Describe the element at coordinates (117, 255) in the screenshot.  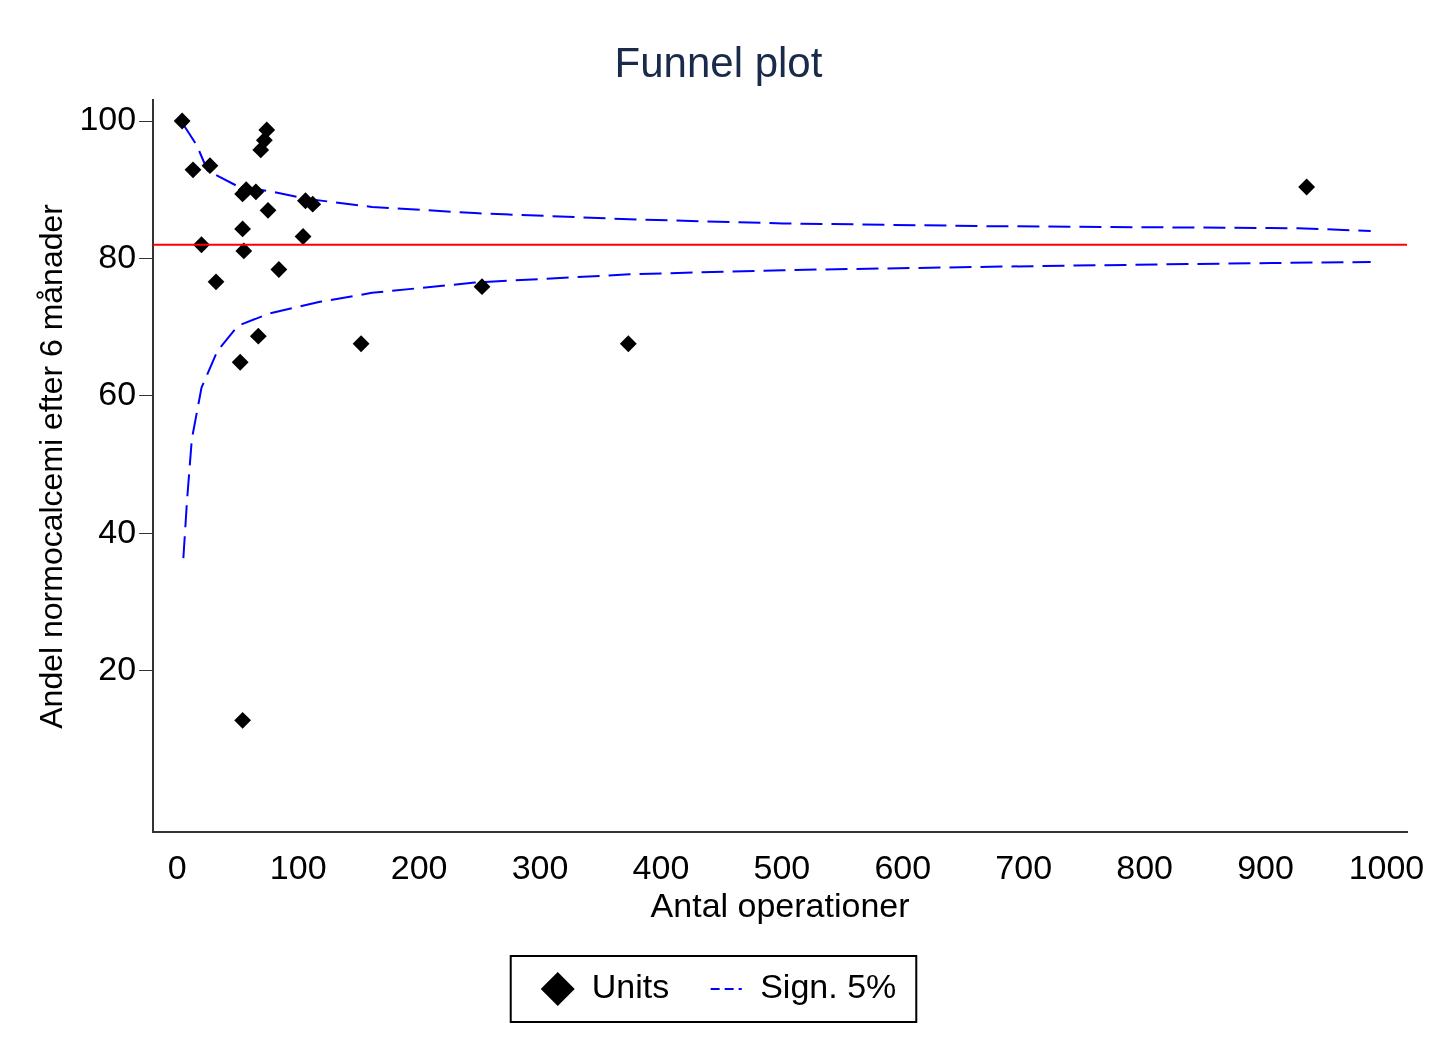
I see `y-tick-label: 80` at that location.